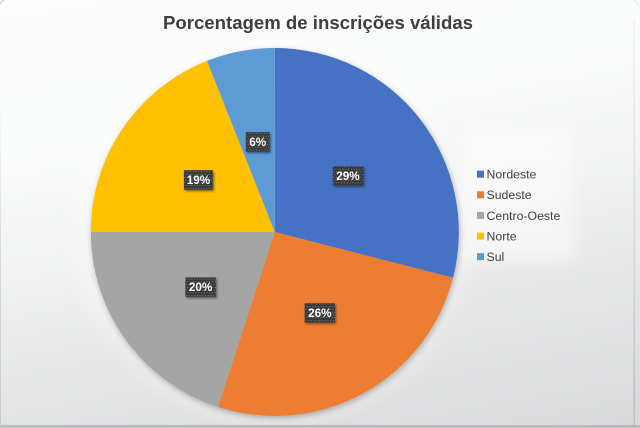 The image size is (640, 428). What do you see at coordinates (512, 175) in the screenshot?
I see `svg-text: Nordeste` at bounding box center [512, 175].